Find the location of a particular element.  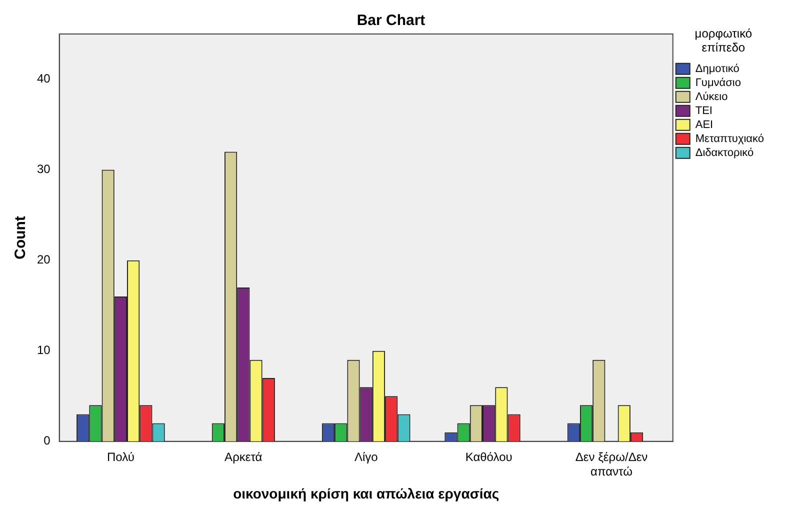

legend-label: ΤΕΙ is located at coordinates (703, 110).